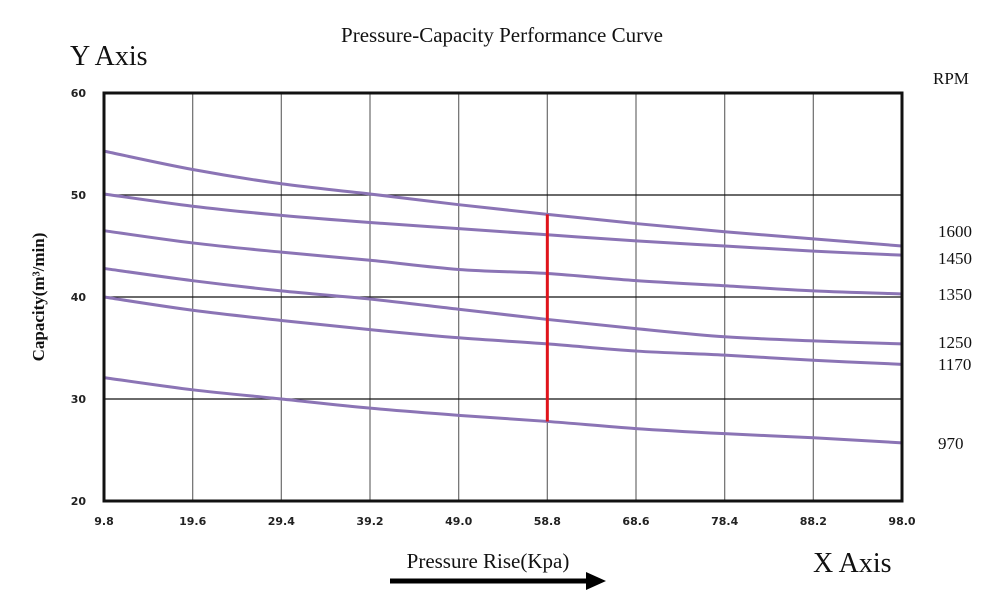 The image size is (1000, 598). What do you see at coordinates (79, 297) in the screenshot?
I see `y-tick-label: 40` at bounding box center [79, 297].